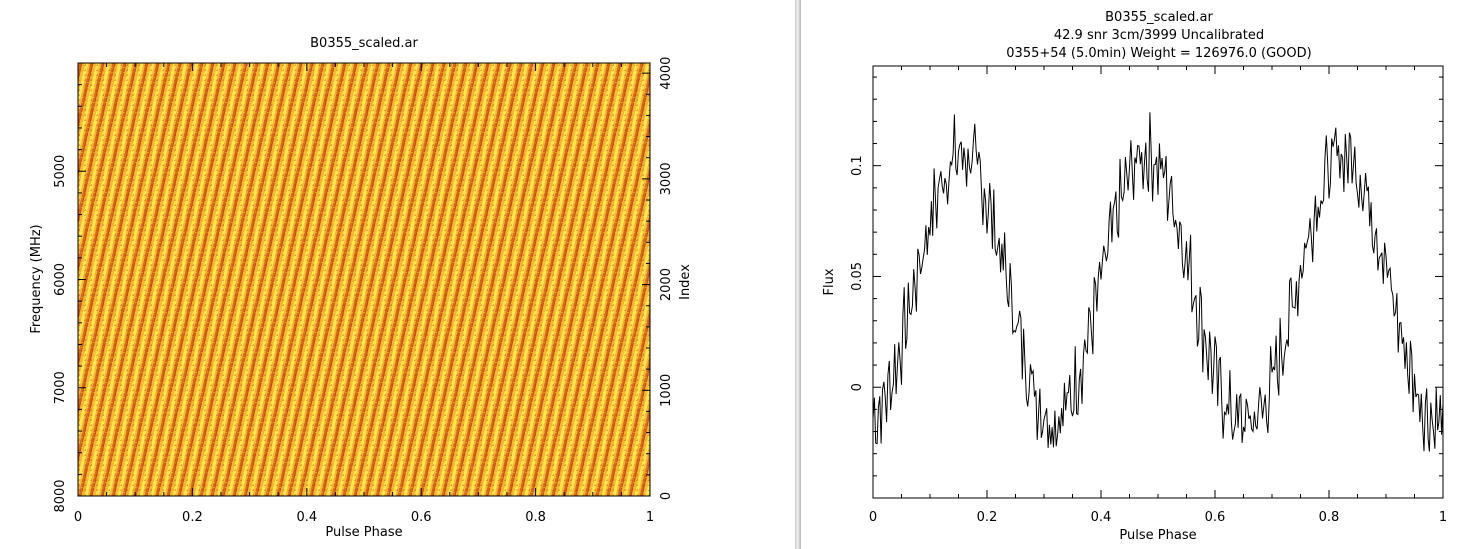 This screenshot has height=549, width=1467. I want to click on heatmap-y-tick-label: 7000, so click(60, 387).